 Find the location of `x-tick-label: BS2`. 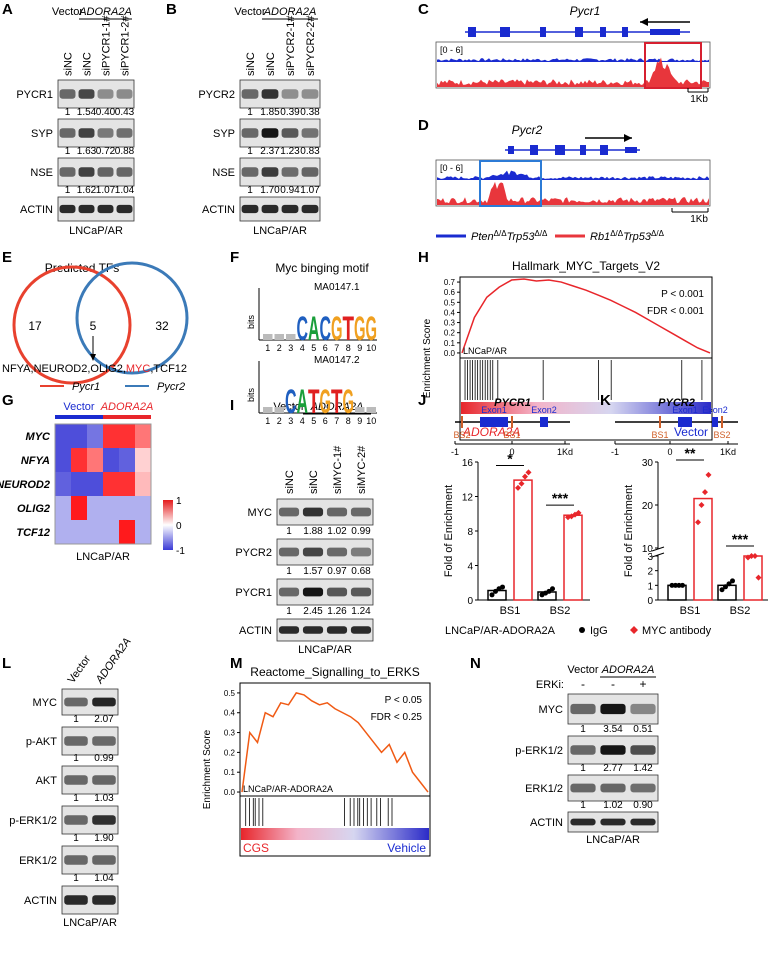

x-tick-label: BS2 is located at coordinates (560, 611).